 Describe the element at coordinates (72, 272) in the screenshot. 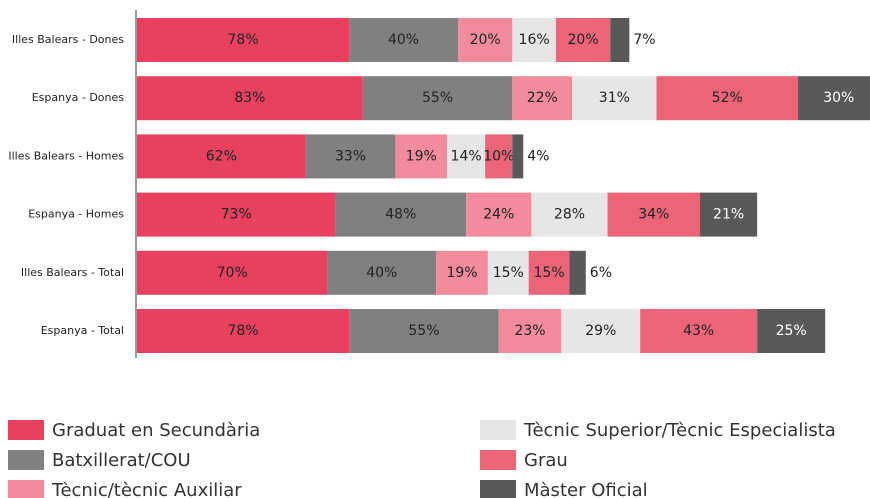

I see `category-label: Illes Balears - Total` at that location.